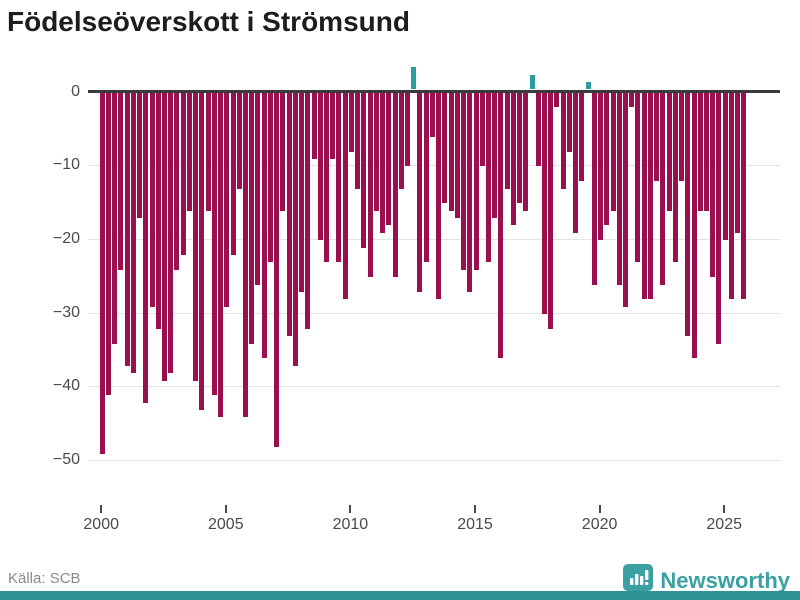 This screenshot has width=800, height=600. I want to click on x-axis-label: 2025, so click(724, 524).